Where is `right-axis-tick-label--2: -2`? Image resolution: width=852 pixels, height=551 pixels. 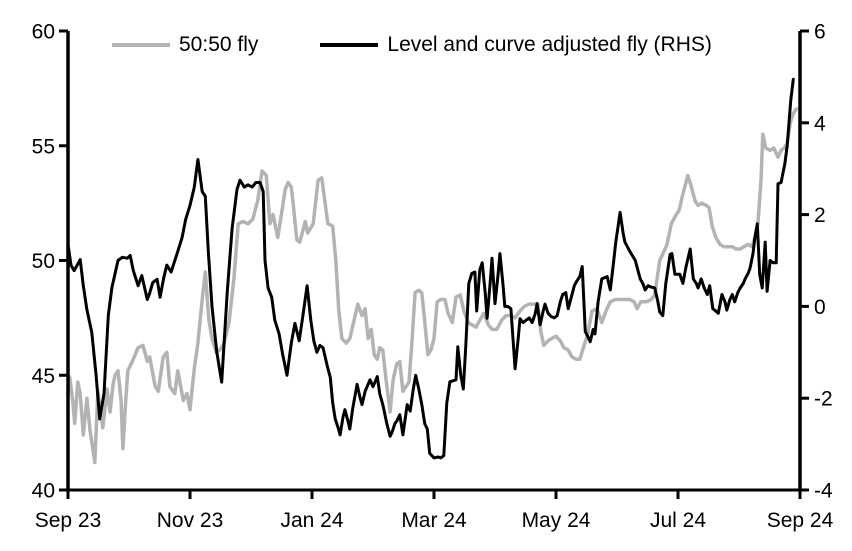
right-axis-tick-label--2: -2 is located at coordinates (823, 399).